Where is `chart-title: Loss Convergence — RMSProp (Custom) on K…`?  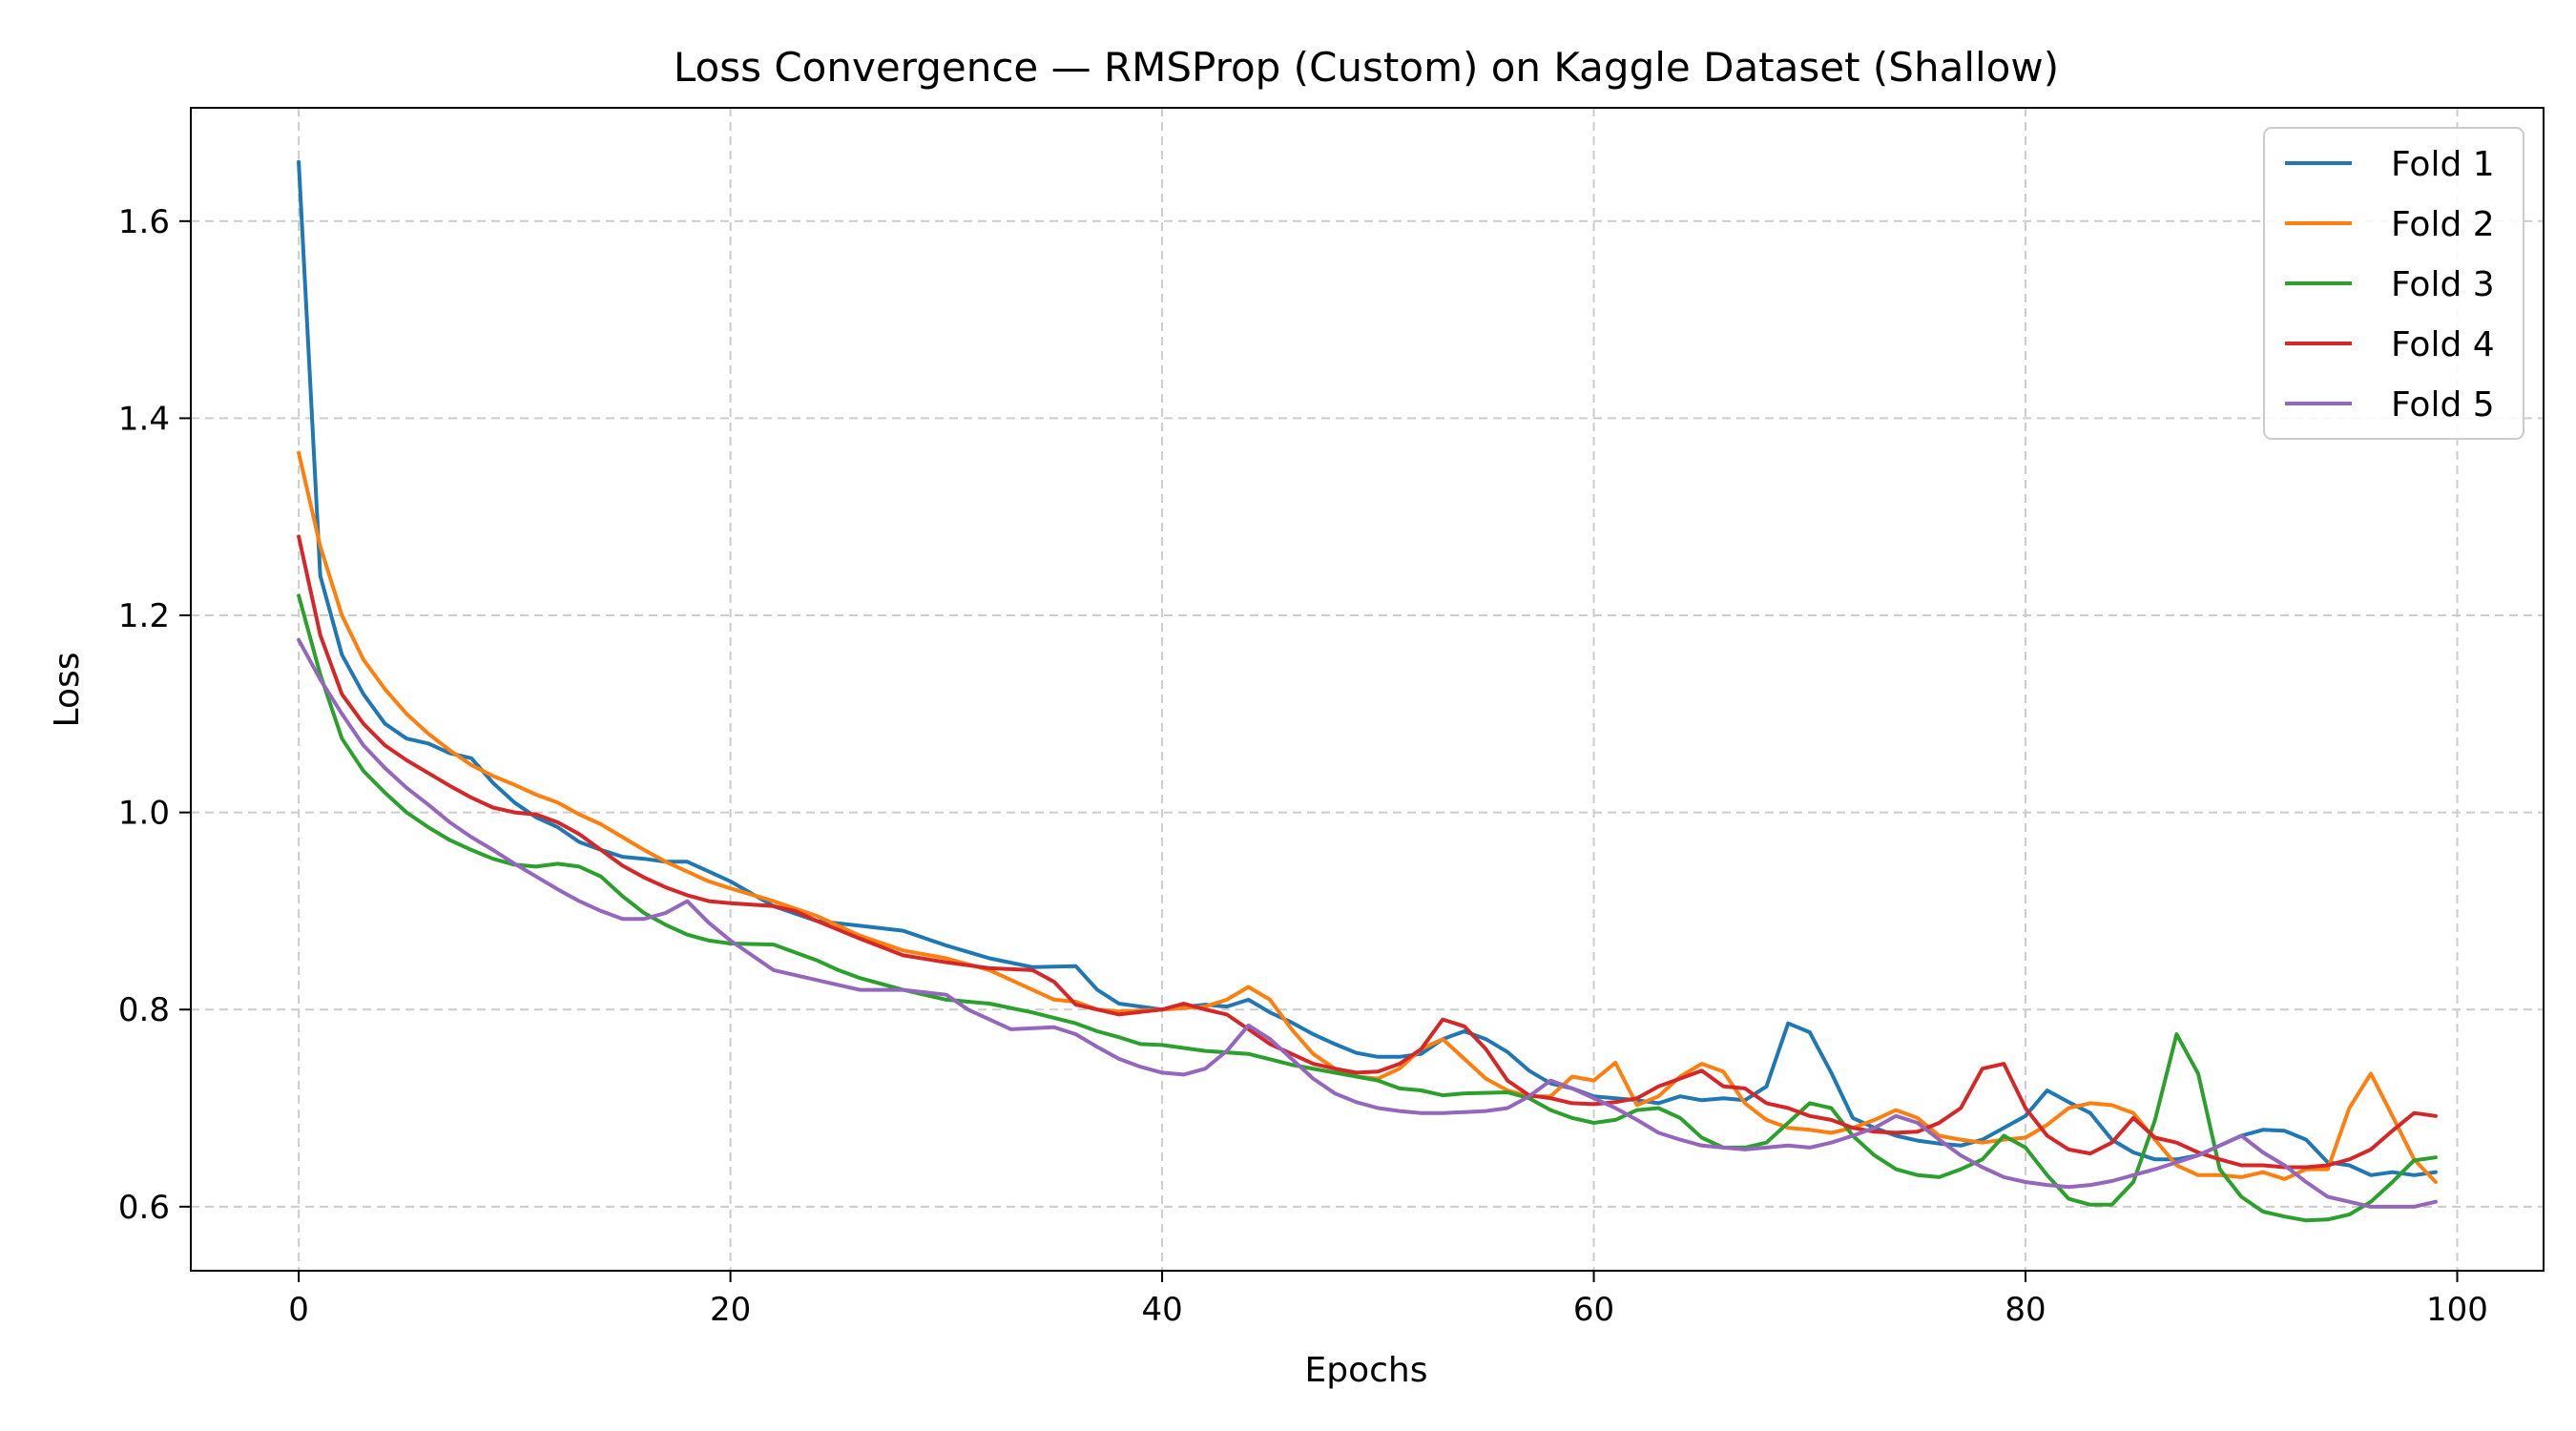
chart-title: Loss Convergence — RMSProp (Custom) on K… is located at coordinates (1366, 67).